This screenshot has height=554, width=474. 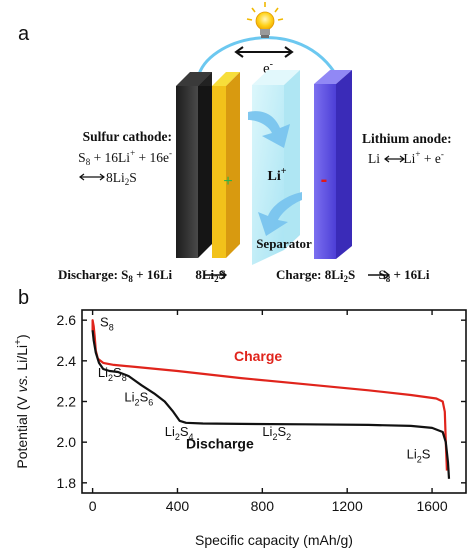 What do you see at coordinates (379, 275) in the screenshot?
I see `charge-arrow-icon` at bounding box center [379, 275].